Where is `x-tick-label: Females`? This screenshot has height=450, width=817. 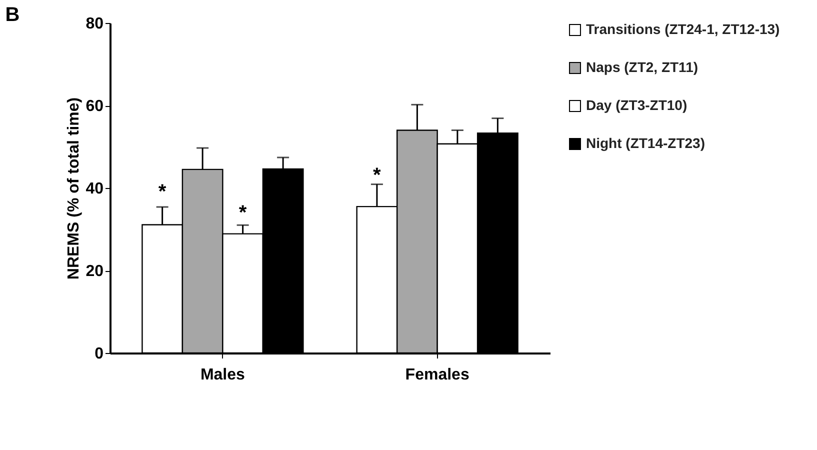 x-tick-label: Females is located at coordinates (437, 375).